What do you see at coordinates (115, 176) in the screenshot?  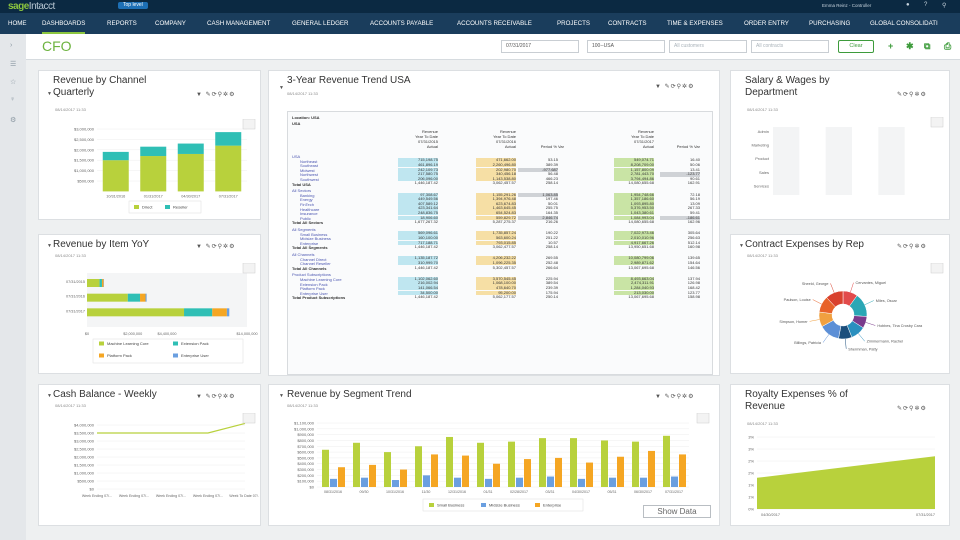 I see `bar-direct` at bounding box center [115, 176].